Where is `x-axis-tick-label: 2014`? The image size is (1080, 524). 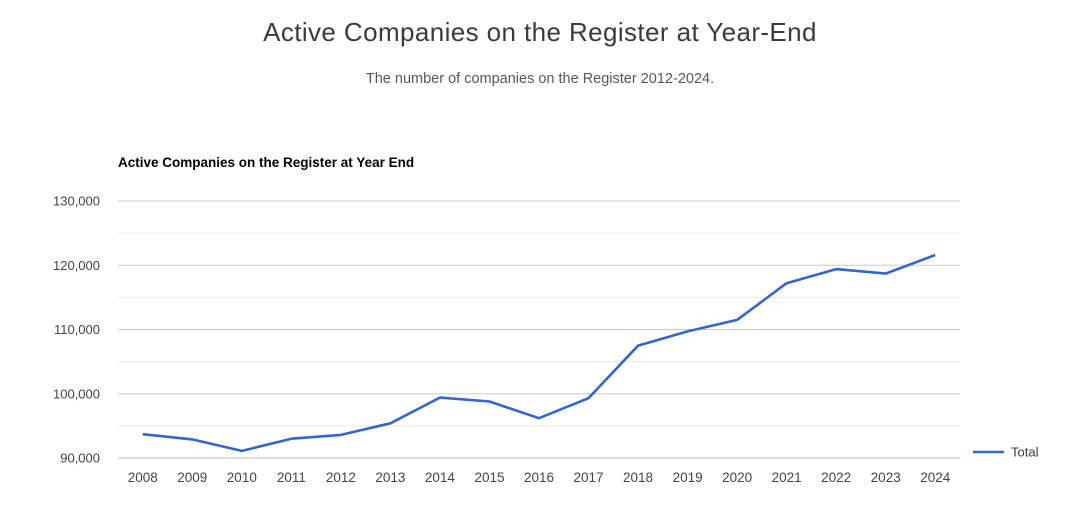 x-axis-tick-label: 2014 is located at coordinates (440, 477).